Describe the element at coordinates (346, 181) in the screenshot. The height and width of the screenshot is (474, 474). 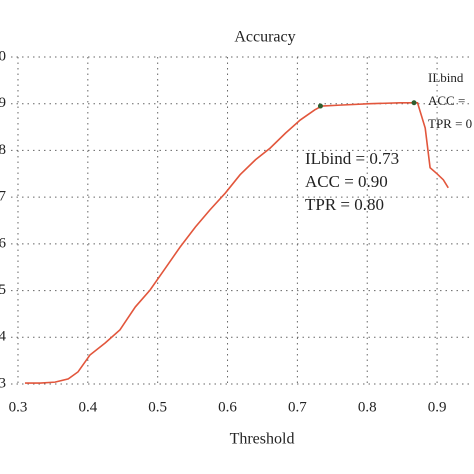
I see `annotation: ACC = 0.90` at that location.